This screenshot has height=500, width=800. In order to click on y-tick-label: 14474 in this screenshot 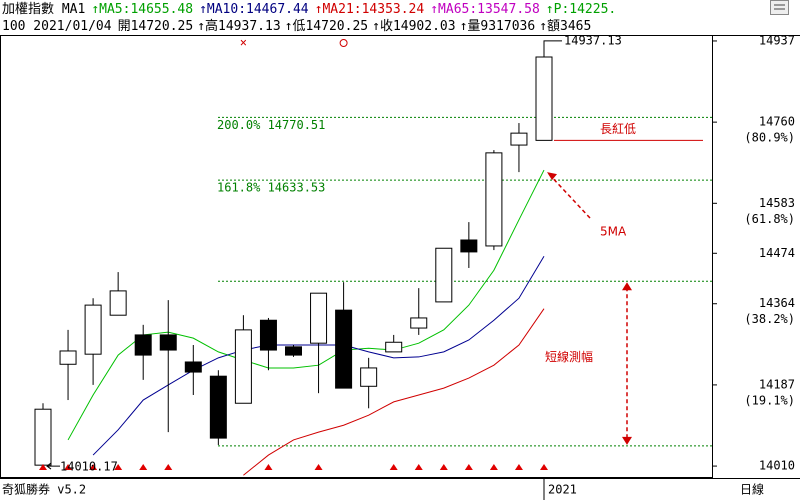, I will do `click(777, 253)`.